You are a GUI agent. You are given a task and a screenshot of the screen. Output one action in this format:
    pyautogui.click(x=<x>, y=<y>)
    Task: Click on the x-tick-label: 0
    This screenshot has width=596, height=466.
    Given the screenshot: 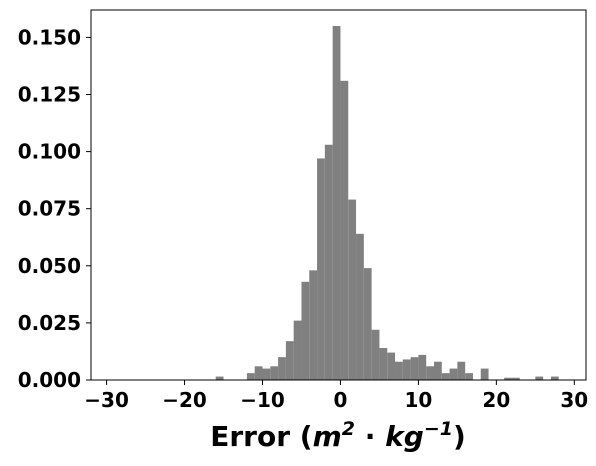 What is the action you would take?
    pyautogui.click(x=340, y=400)
    